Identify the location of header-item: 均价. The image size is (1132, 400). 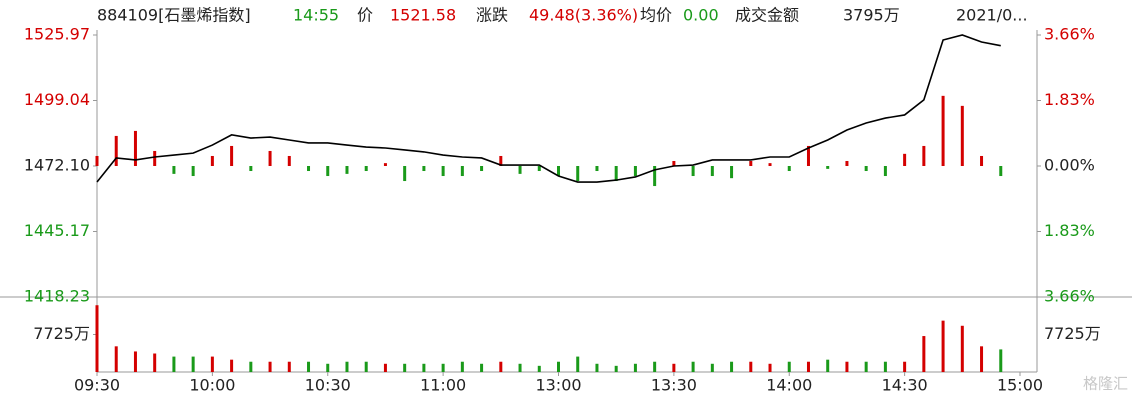
(656, 15).